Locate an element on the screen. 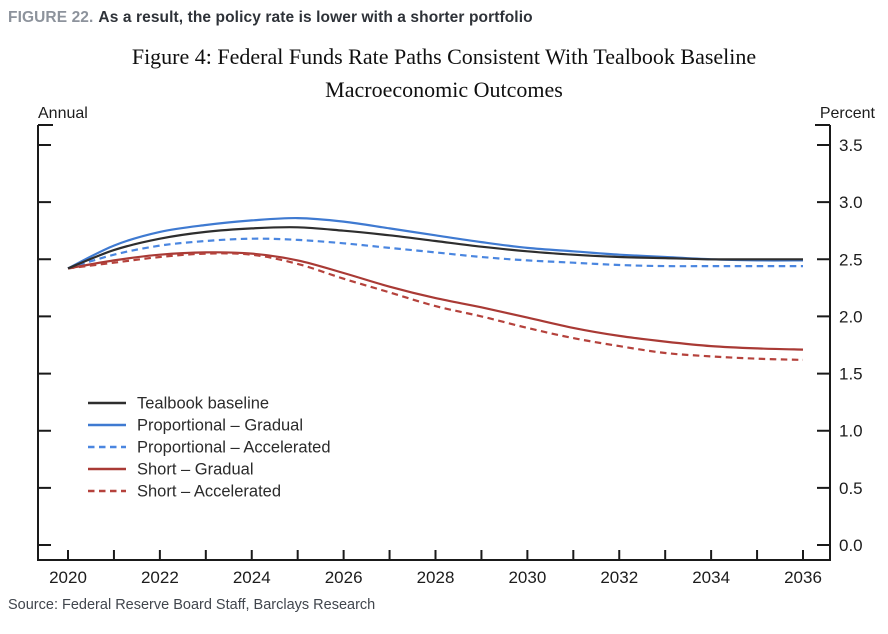  x-tick-label: 2032 is located at coordinates (619, 577).